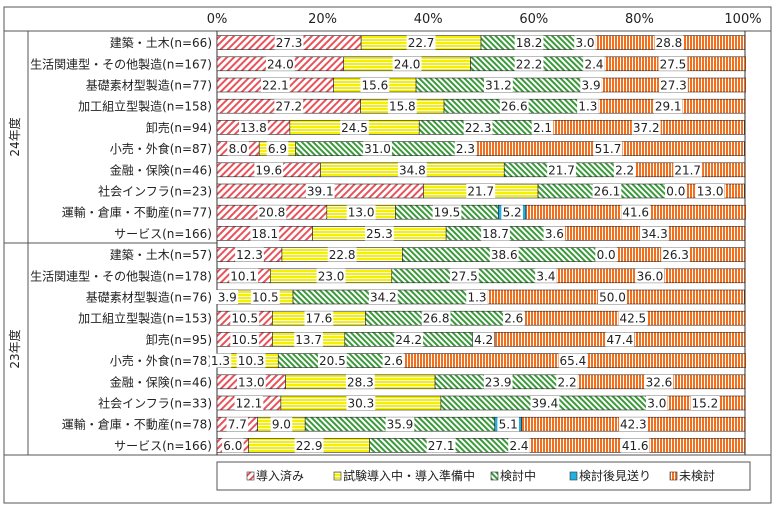 The width and height of the screenshot is (778, 513). I want to click on data-label: 51.7, so click(608, 149).